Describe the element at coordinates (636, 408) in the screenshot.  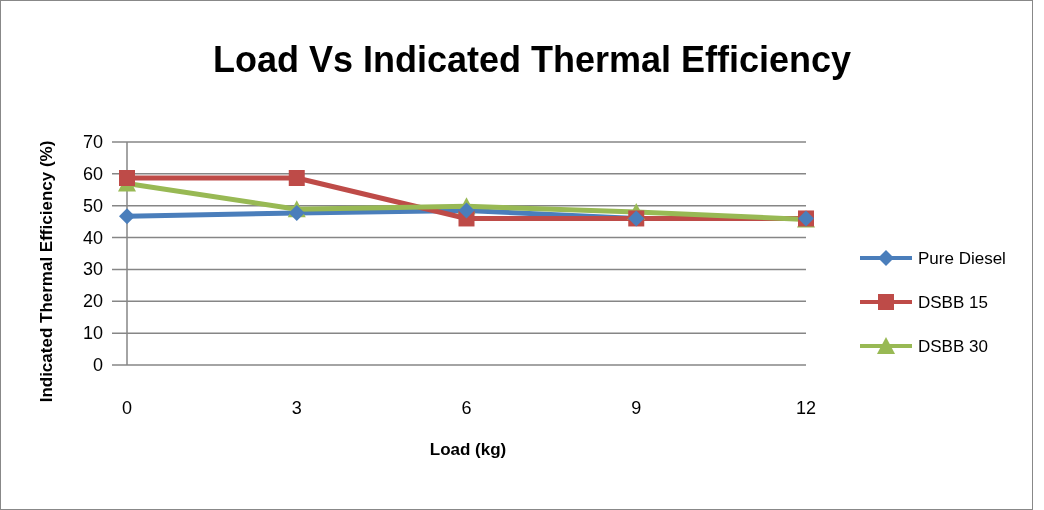
I see `x-tick-label: 9` at that location.